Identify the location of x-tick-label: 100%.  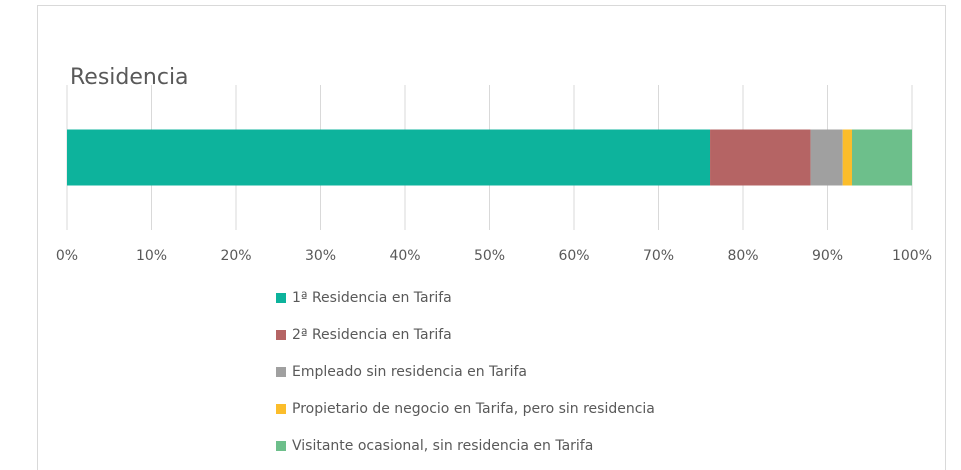
(912, 256).